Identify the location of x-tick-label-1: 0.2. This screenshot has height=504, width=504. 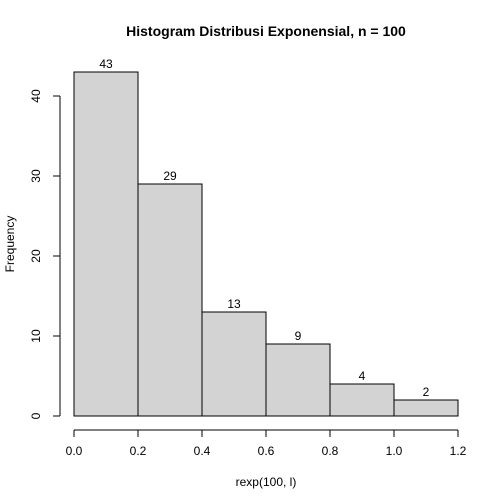
(138, 451).